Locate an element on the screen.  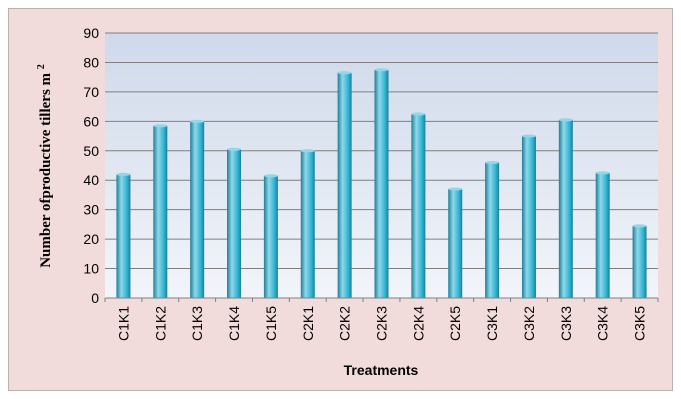
bar-c1k5 is located at coordinates (270, 236).